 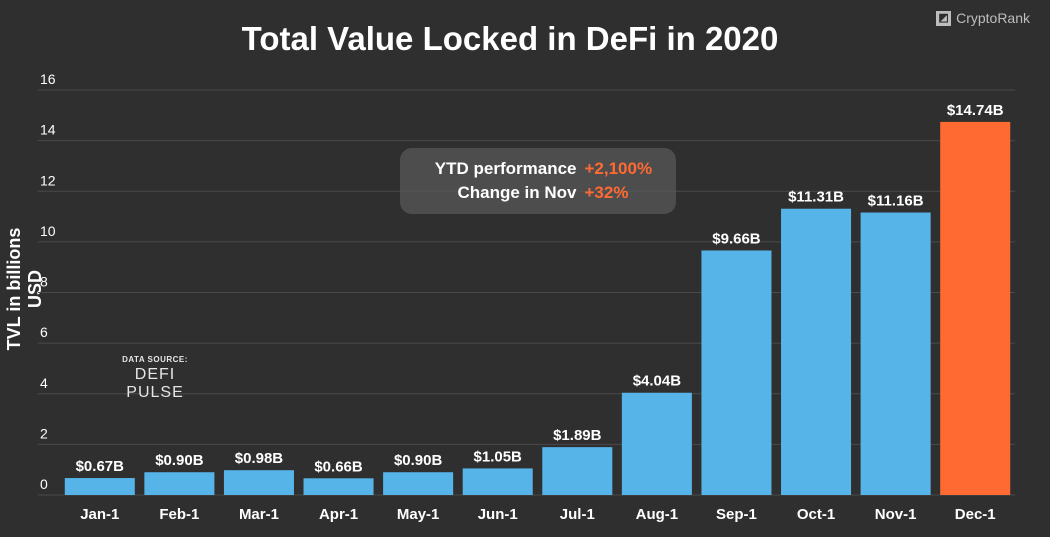 I want to click on x-tick-label: Jul-1, so click(x=577, y=514).